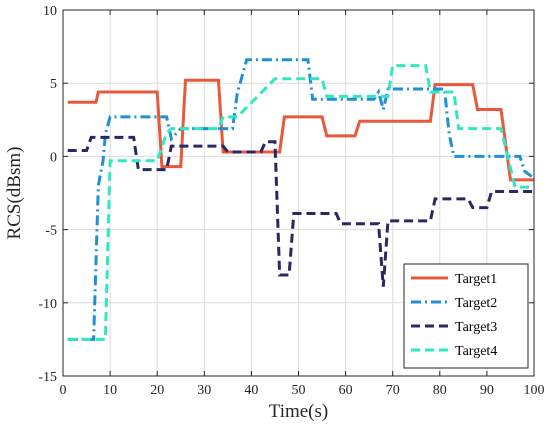 Image resolution: width=550 pixels, height=427 pixels. What do you see at coordinates (346, 390) in the screenshot?
I see `x-tick-label: 60` at bounding box center [346, 390].